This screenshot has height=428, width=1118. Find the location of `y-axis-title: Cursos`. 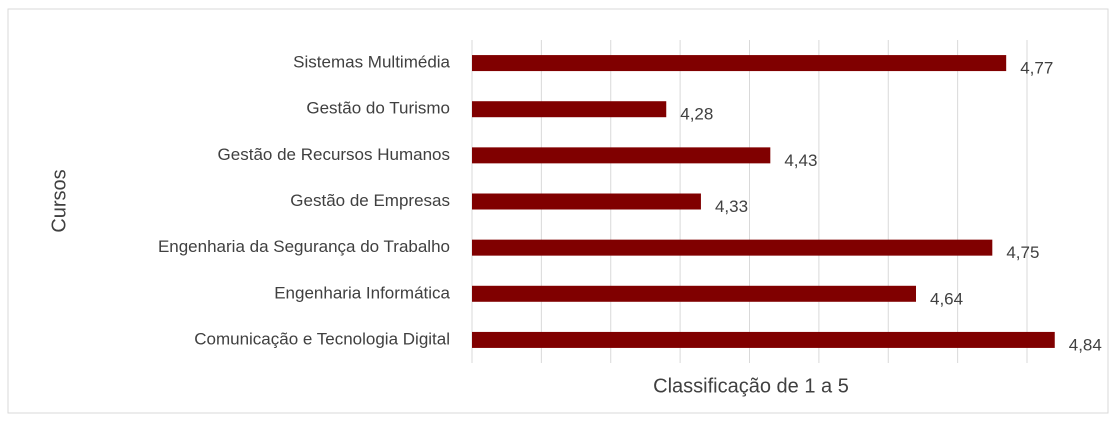

y-axis-title: Cursos is located at coordinates (59, 200).